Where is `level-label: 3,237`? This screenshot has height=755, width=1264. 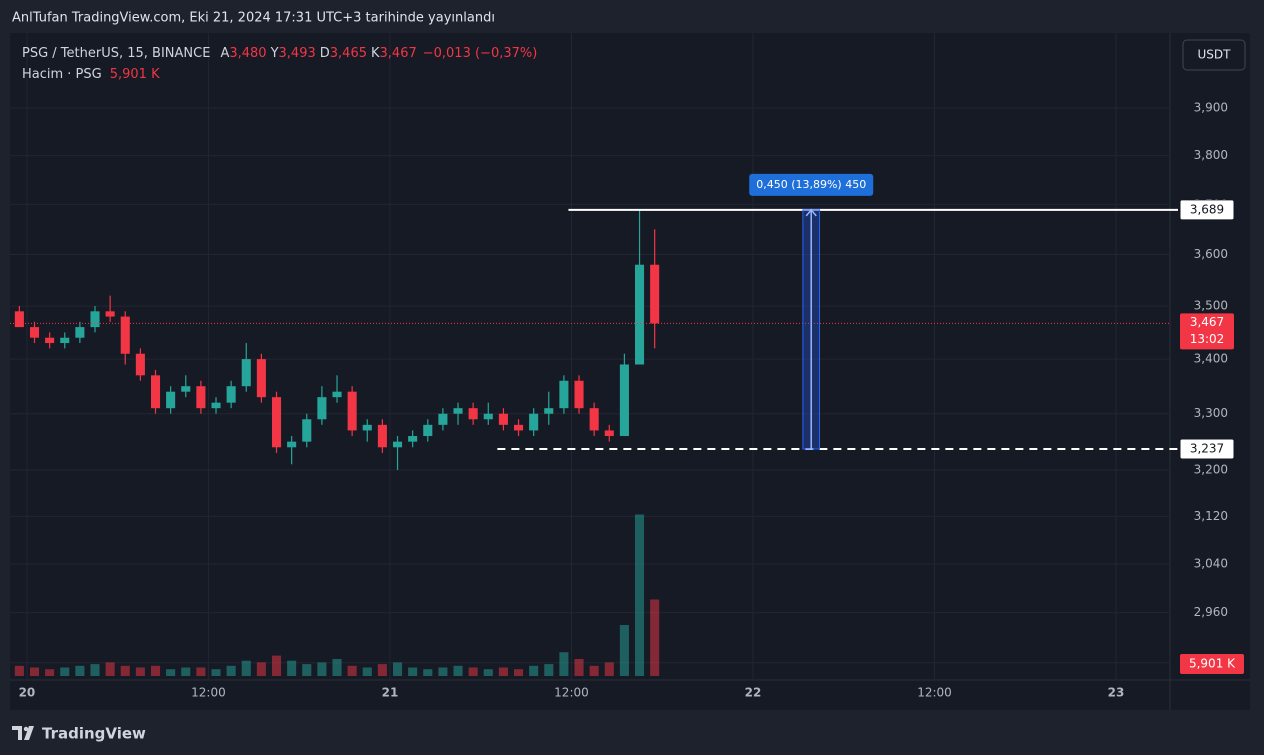 level-label: 3,237 is located at coordinates (1207, 448).